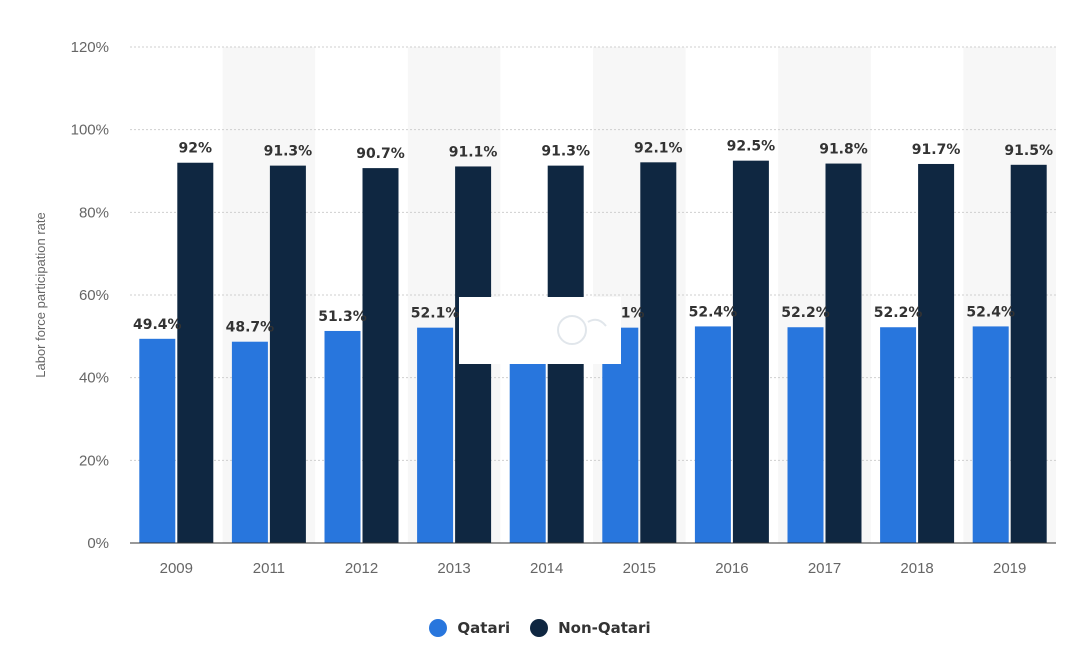  Describe the element at coordinates (936, 150) in the screenshot. I see `data-label: 91.7%` at that location.